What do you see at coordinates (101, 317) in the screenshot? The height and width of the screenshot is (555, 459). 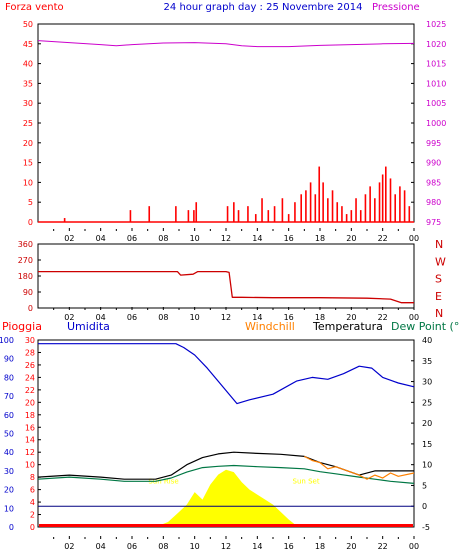 I see `x-tick-label: 04` at bounding box center [101, 317].